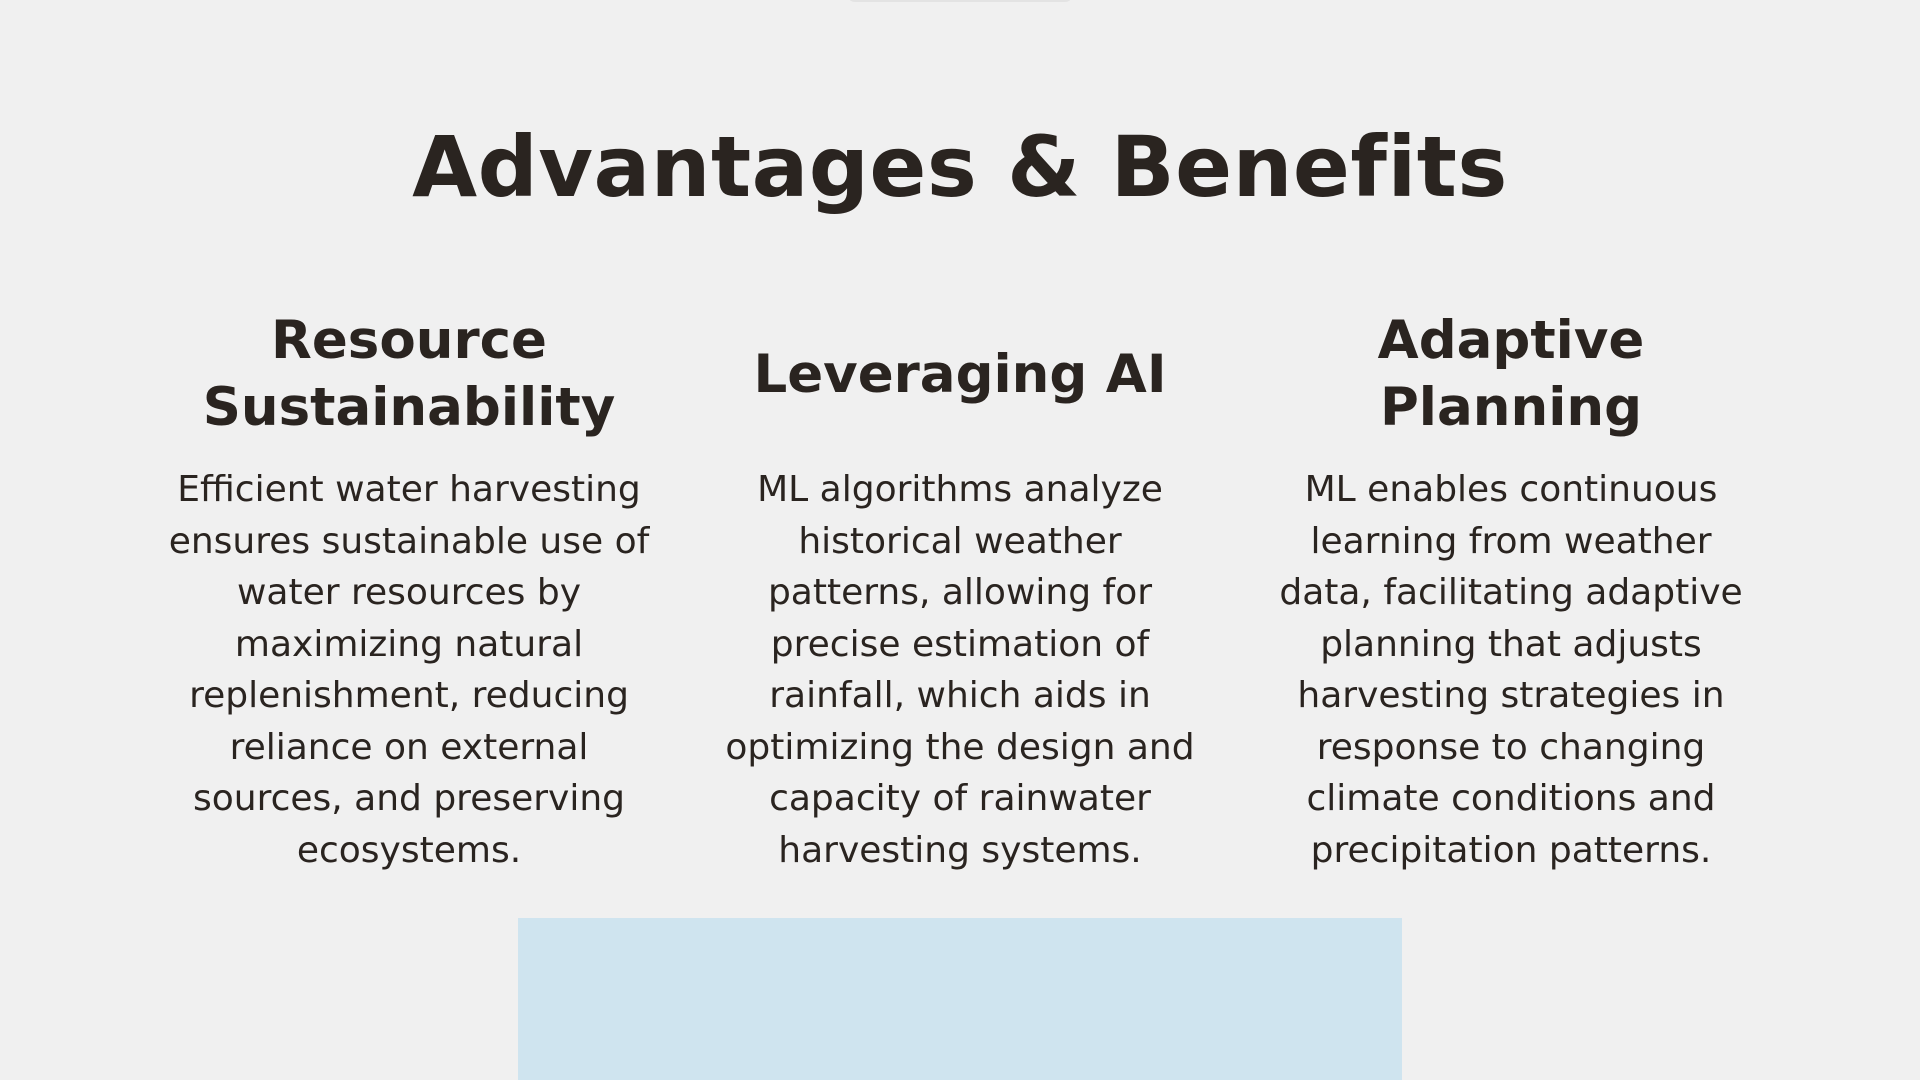  Describe the element at coordinates (960, 167) in the screenshot. I see `page-title: Advantages & Benefits` at that location.